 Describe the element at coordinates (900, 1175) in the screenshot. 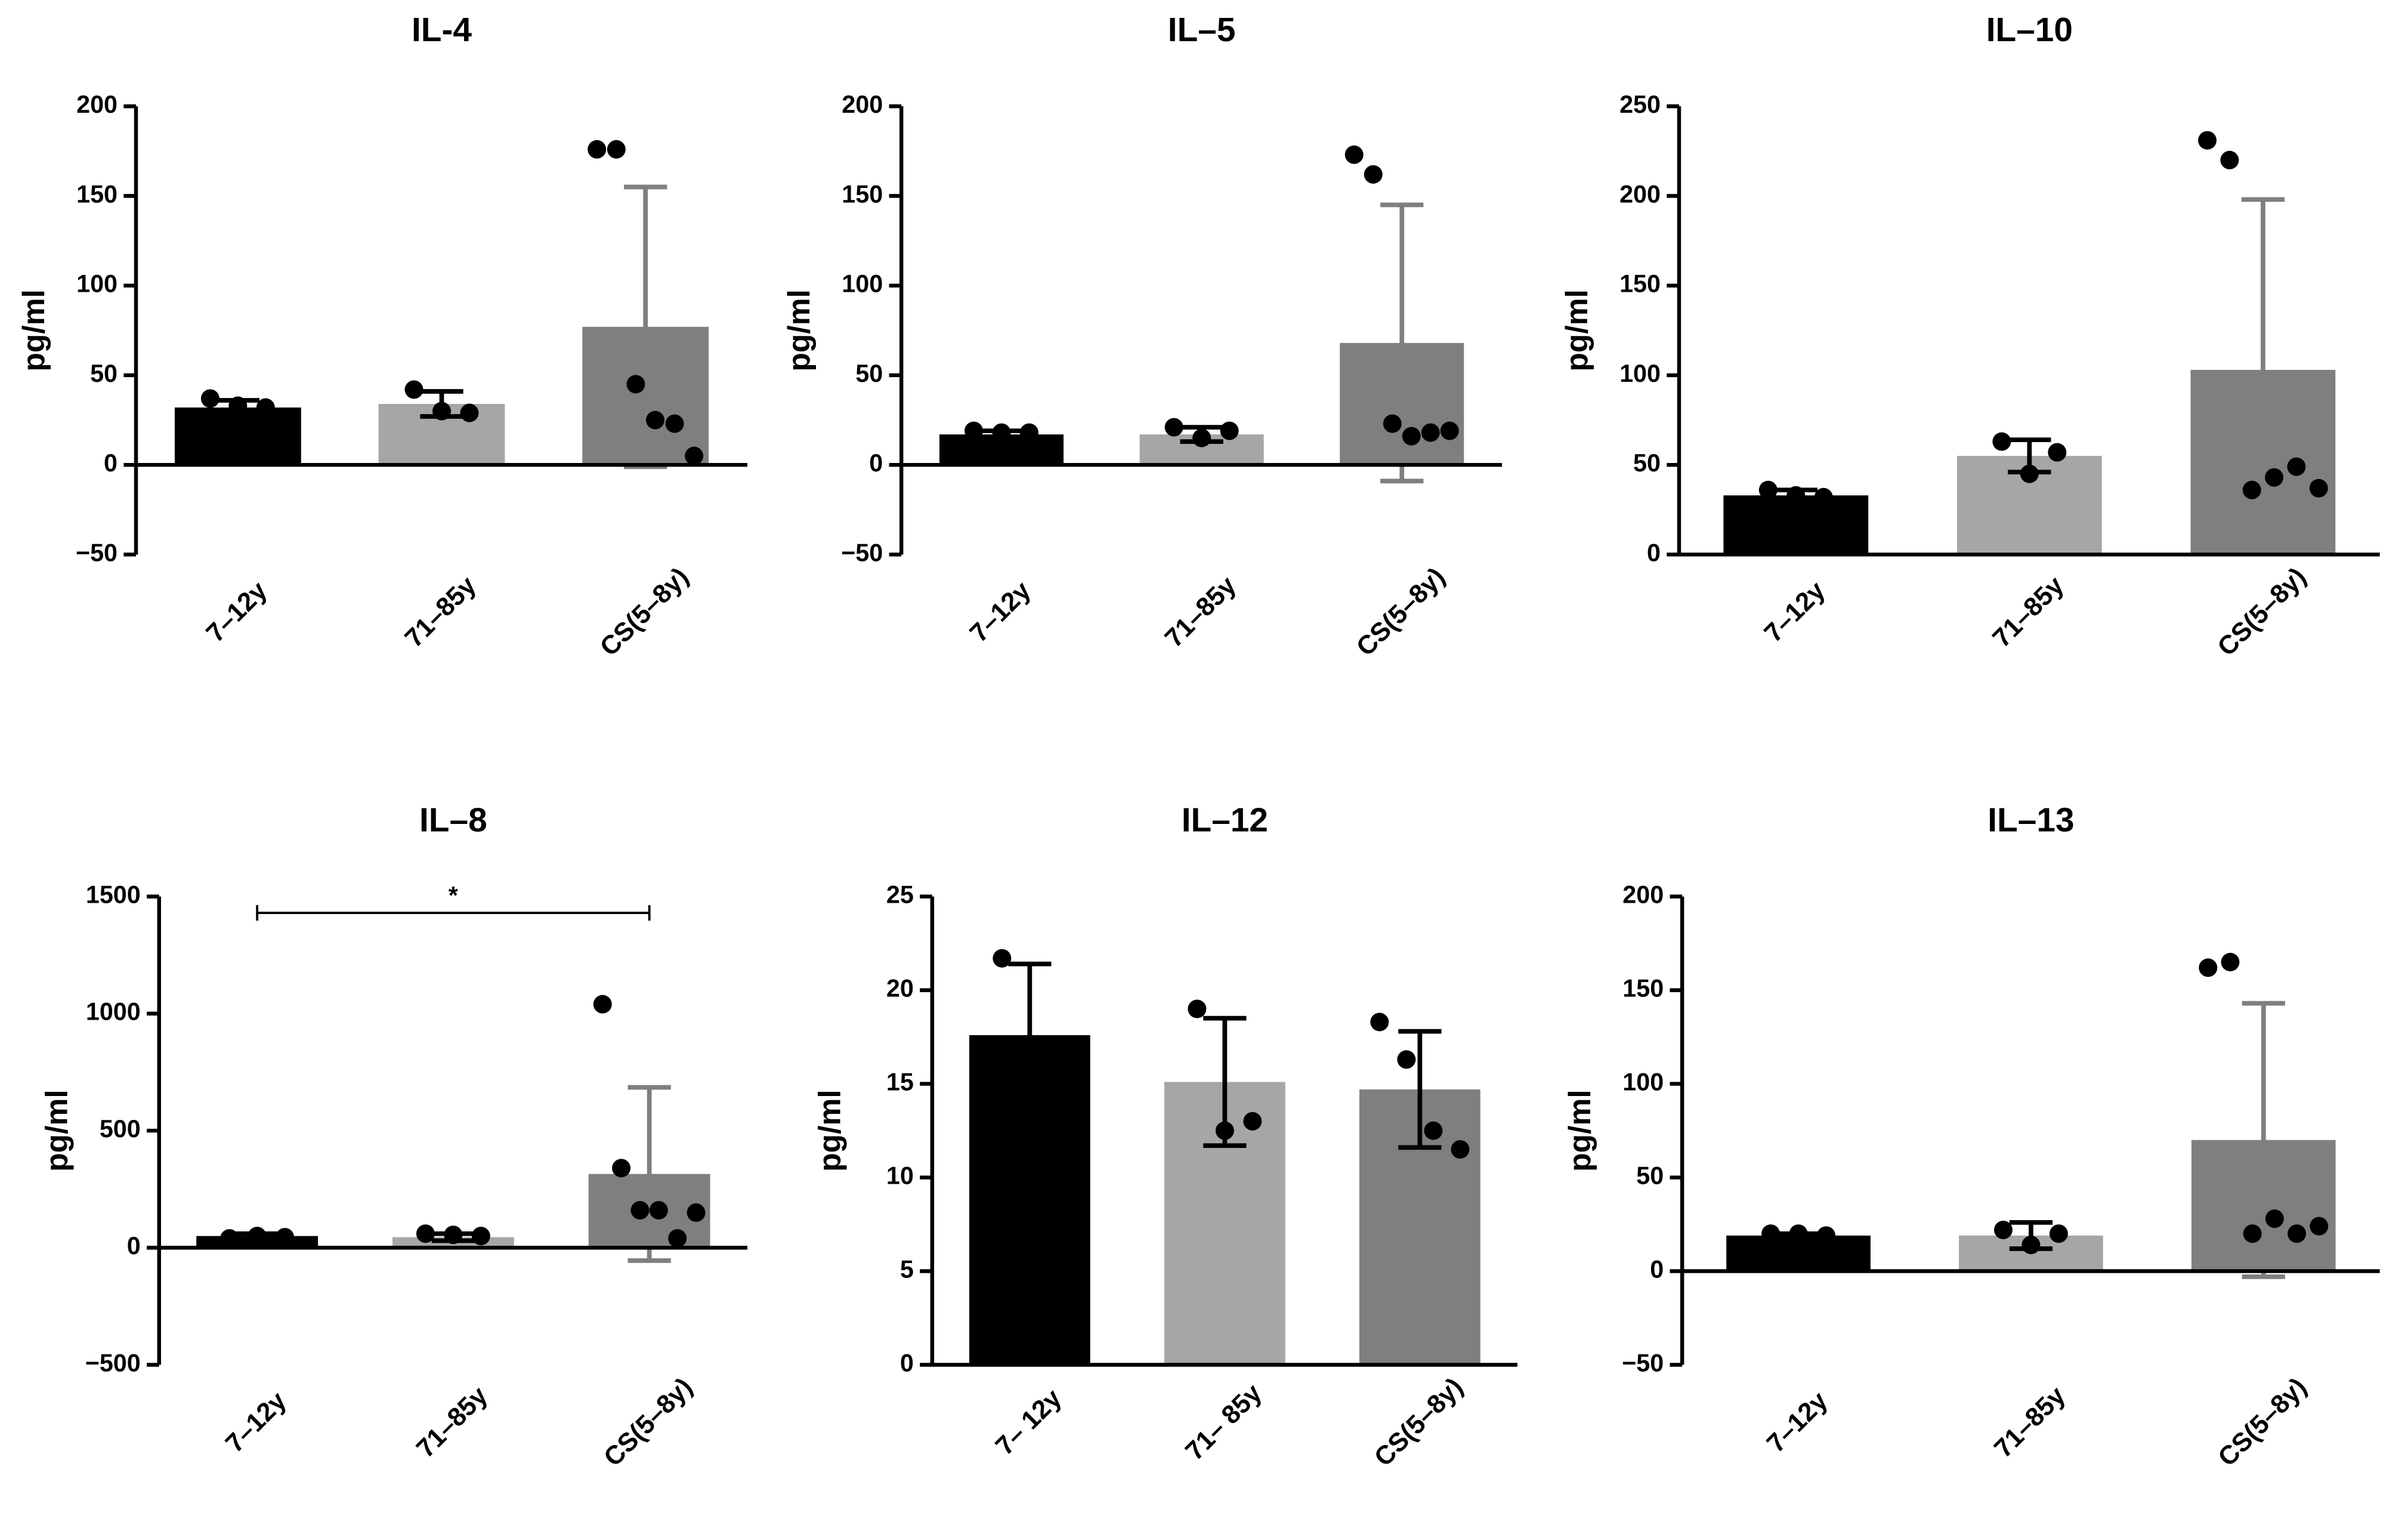

I see `y-tick-label: 10` at that location.